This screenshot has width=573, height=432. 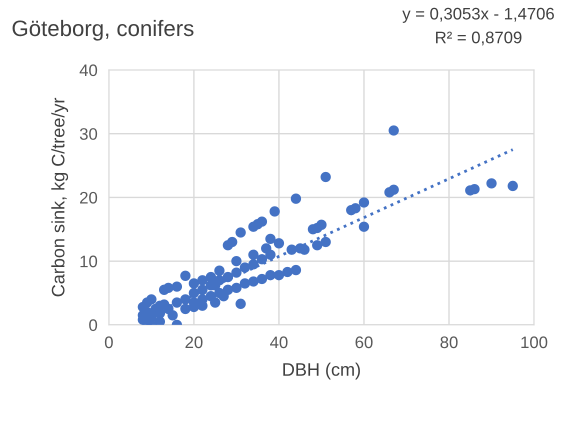 What do you see at coordinates (59, 197) in the screenshot?
I see `y-axis-title: Carbon sink, kg C/tree/yr` at bounding box center [59, 197].